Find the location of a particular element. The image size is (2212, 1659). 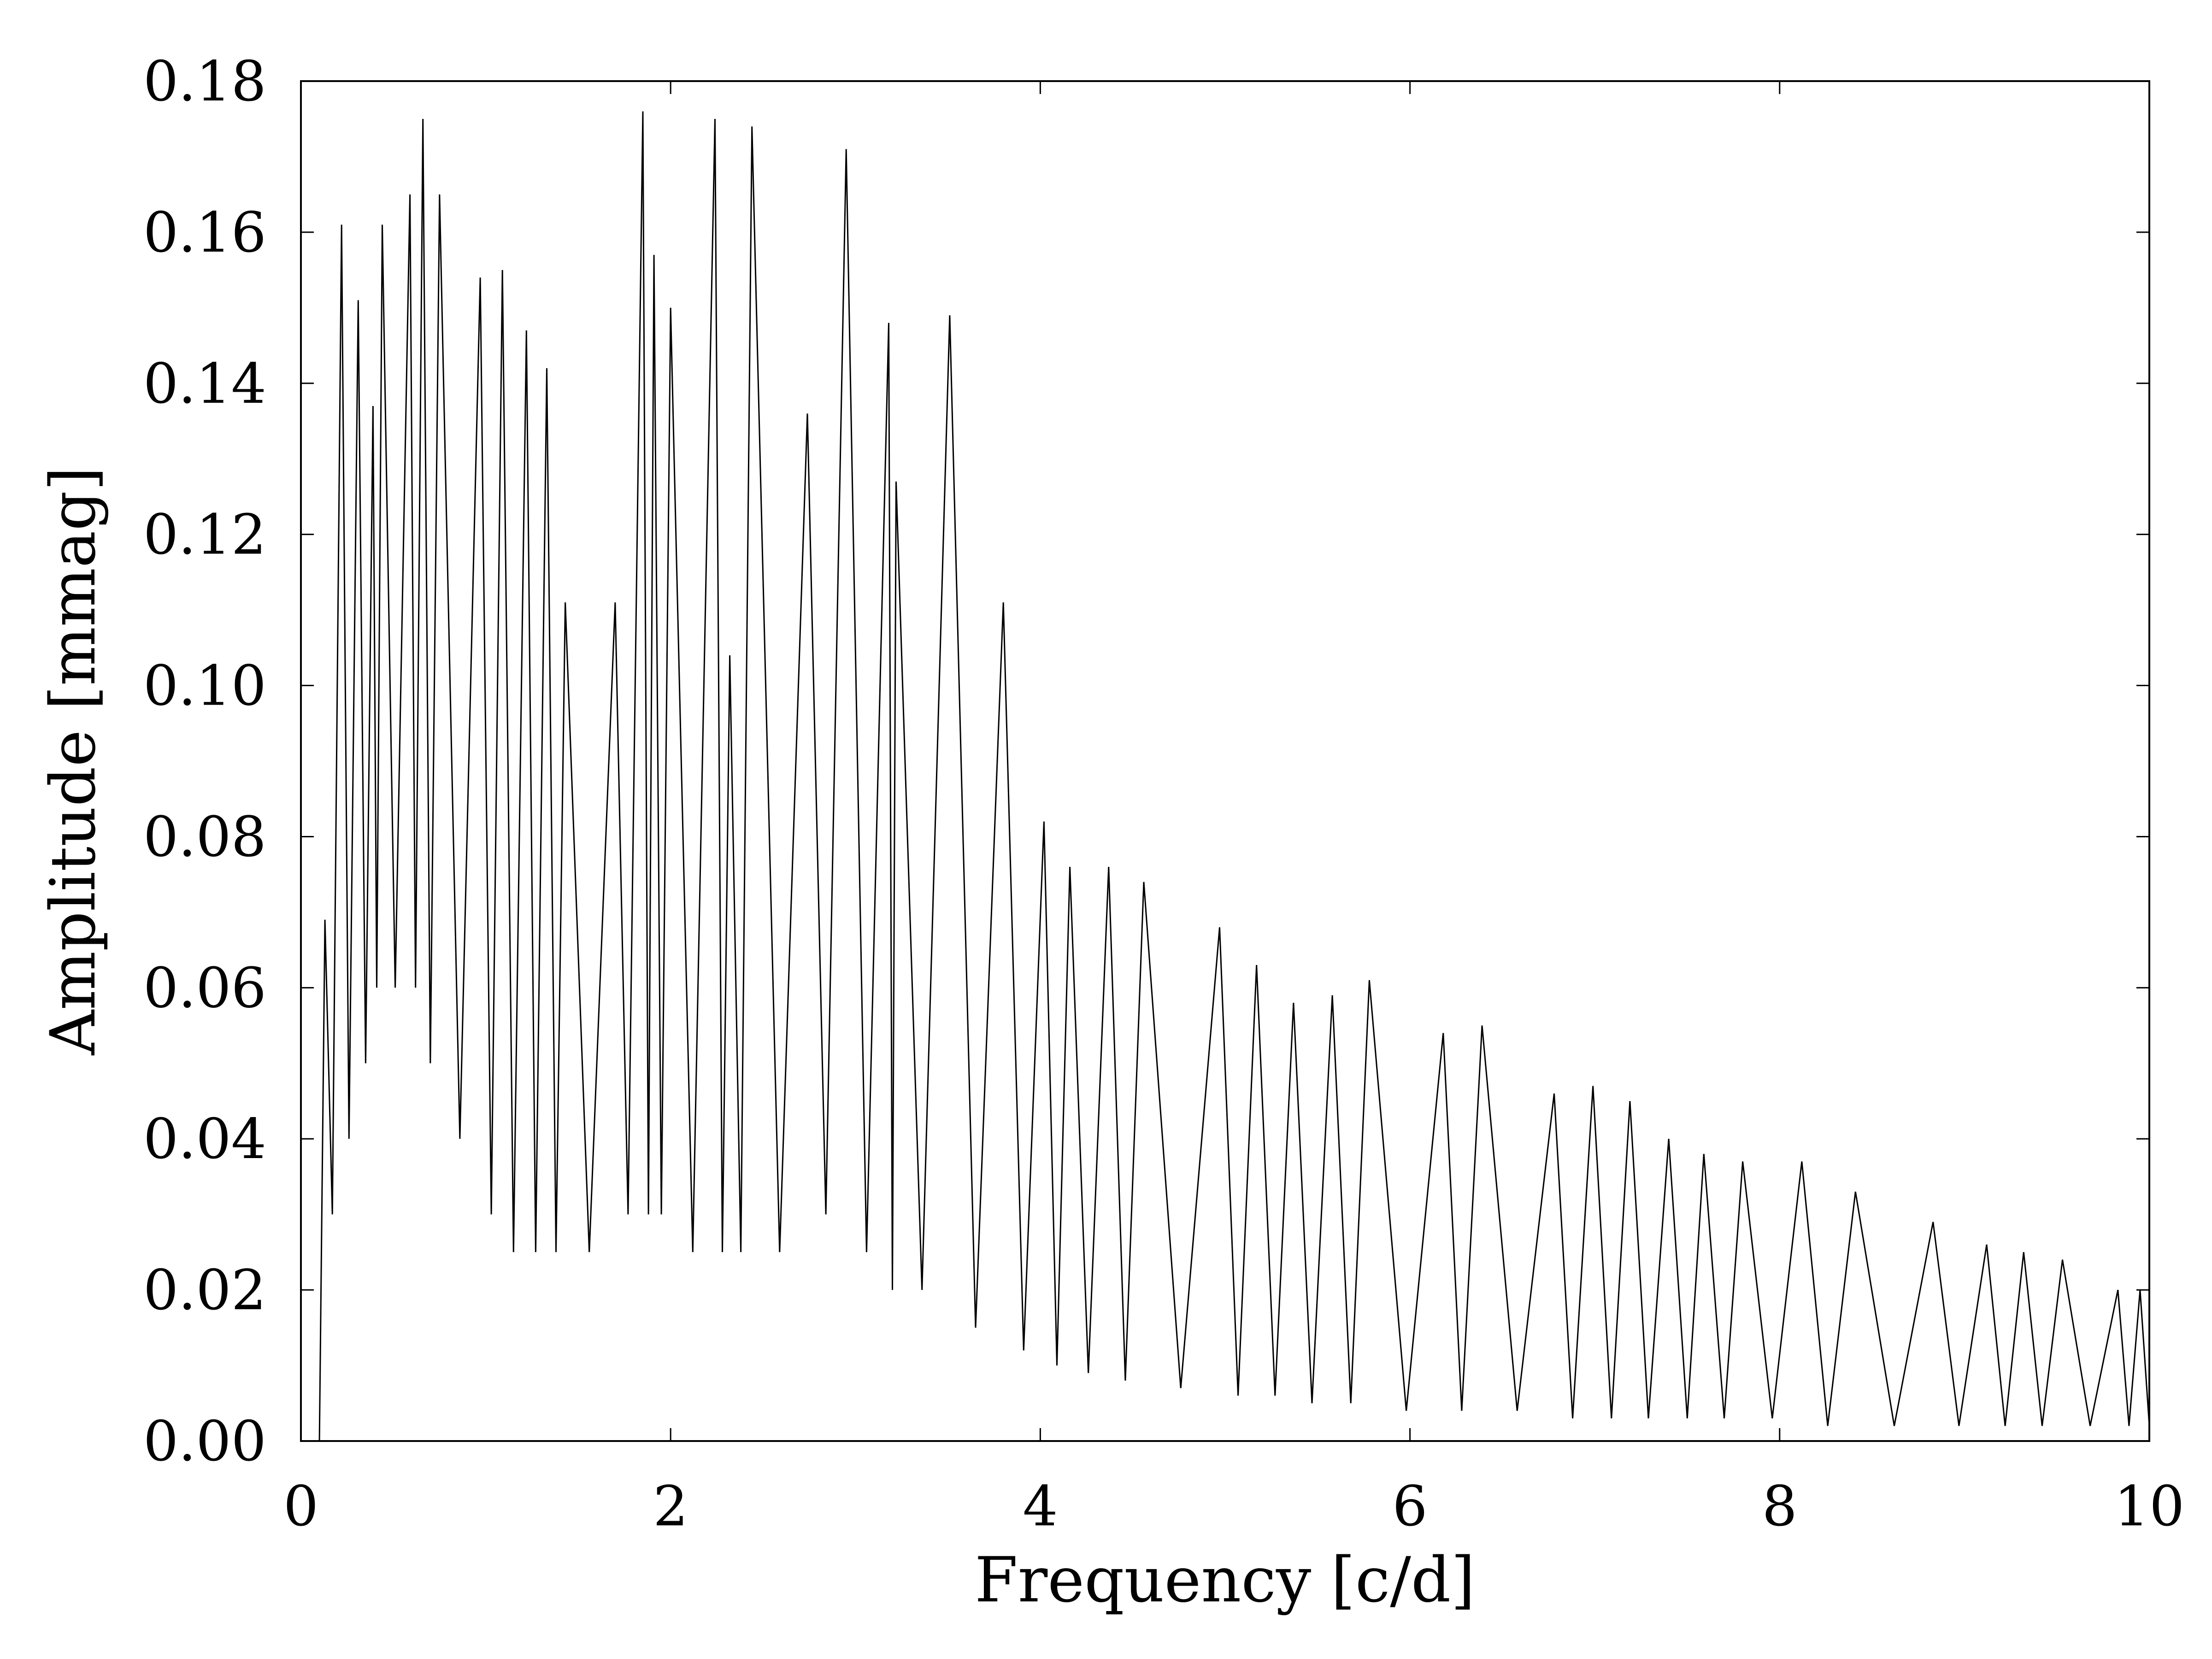

x-tick-label: 6 is located at coordinates (1409, 1507).